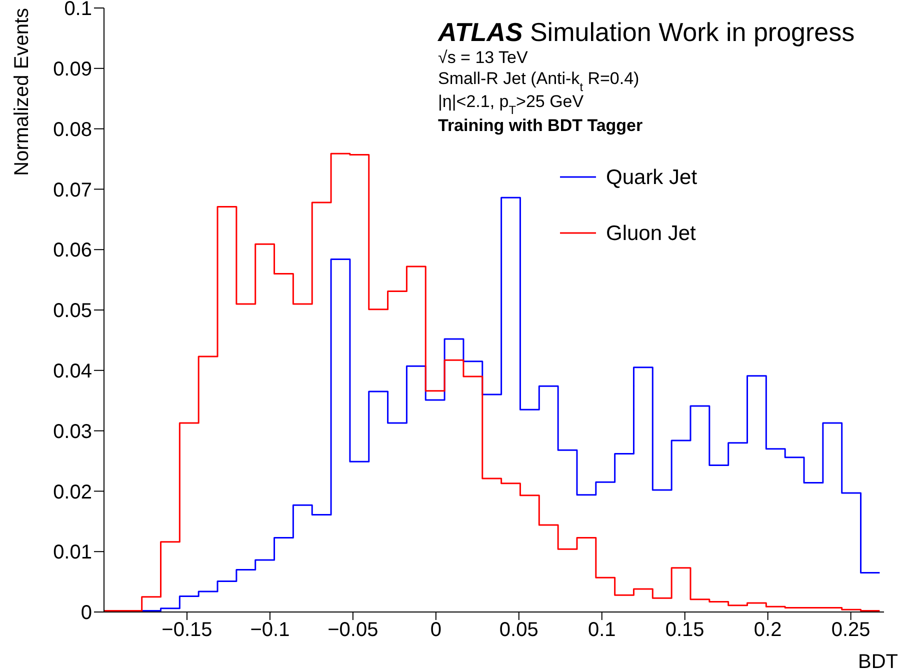  What do you see at coordinates (602, 630) in the screenshot?
I see `x-tick-label: 0.1` at bounding box center [602, 630].